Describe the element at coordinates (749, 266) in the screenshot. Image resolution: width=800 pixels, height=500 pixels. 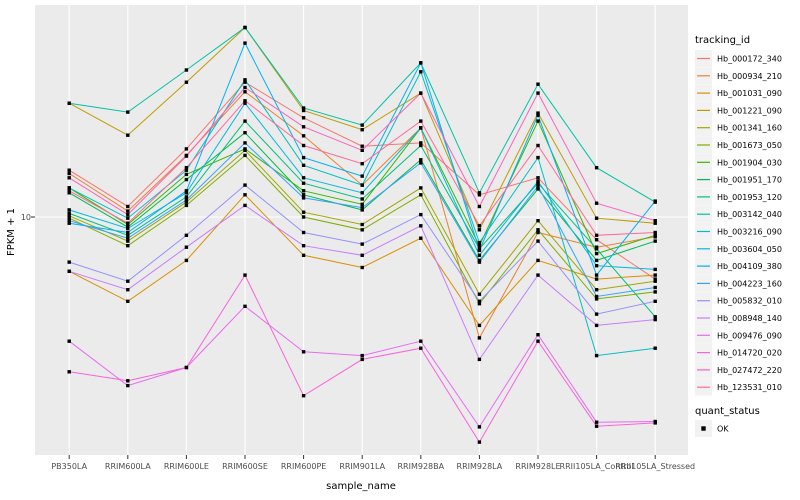
I see `legend-label-Hb_004109_380: Hb_004109_380` at that location.